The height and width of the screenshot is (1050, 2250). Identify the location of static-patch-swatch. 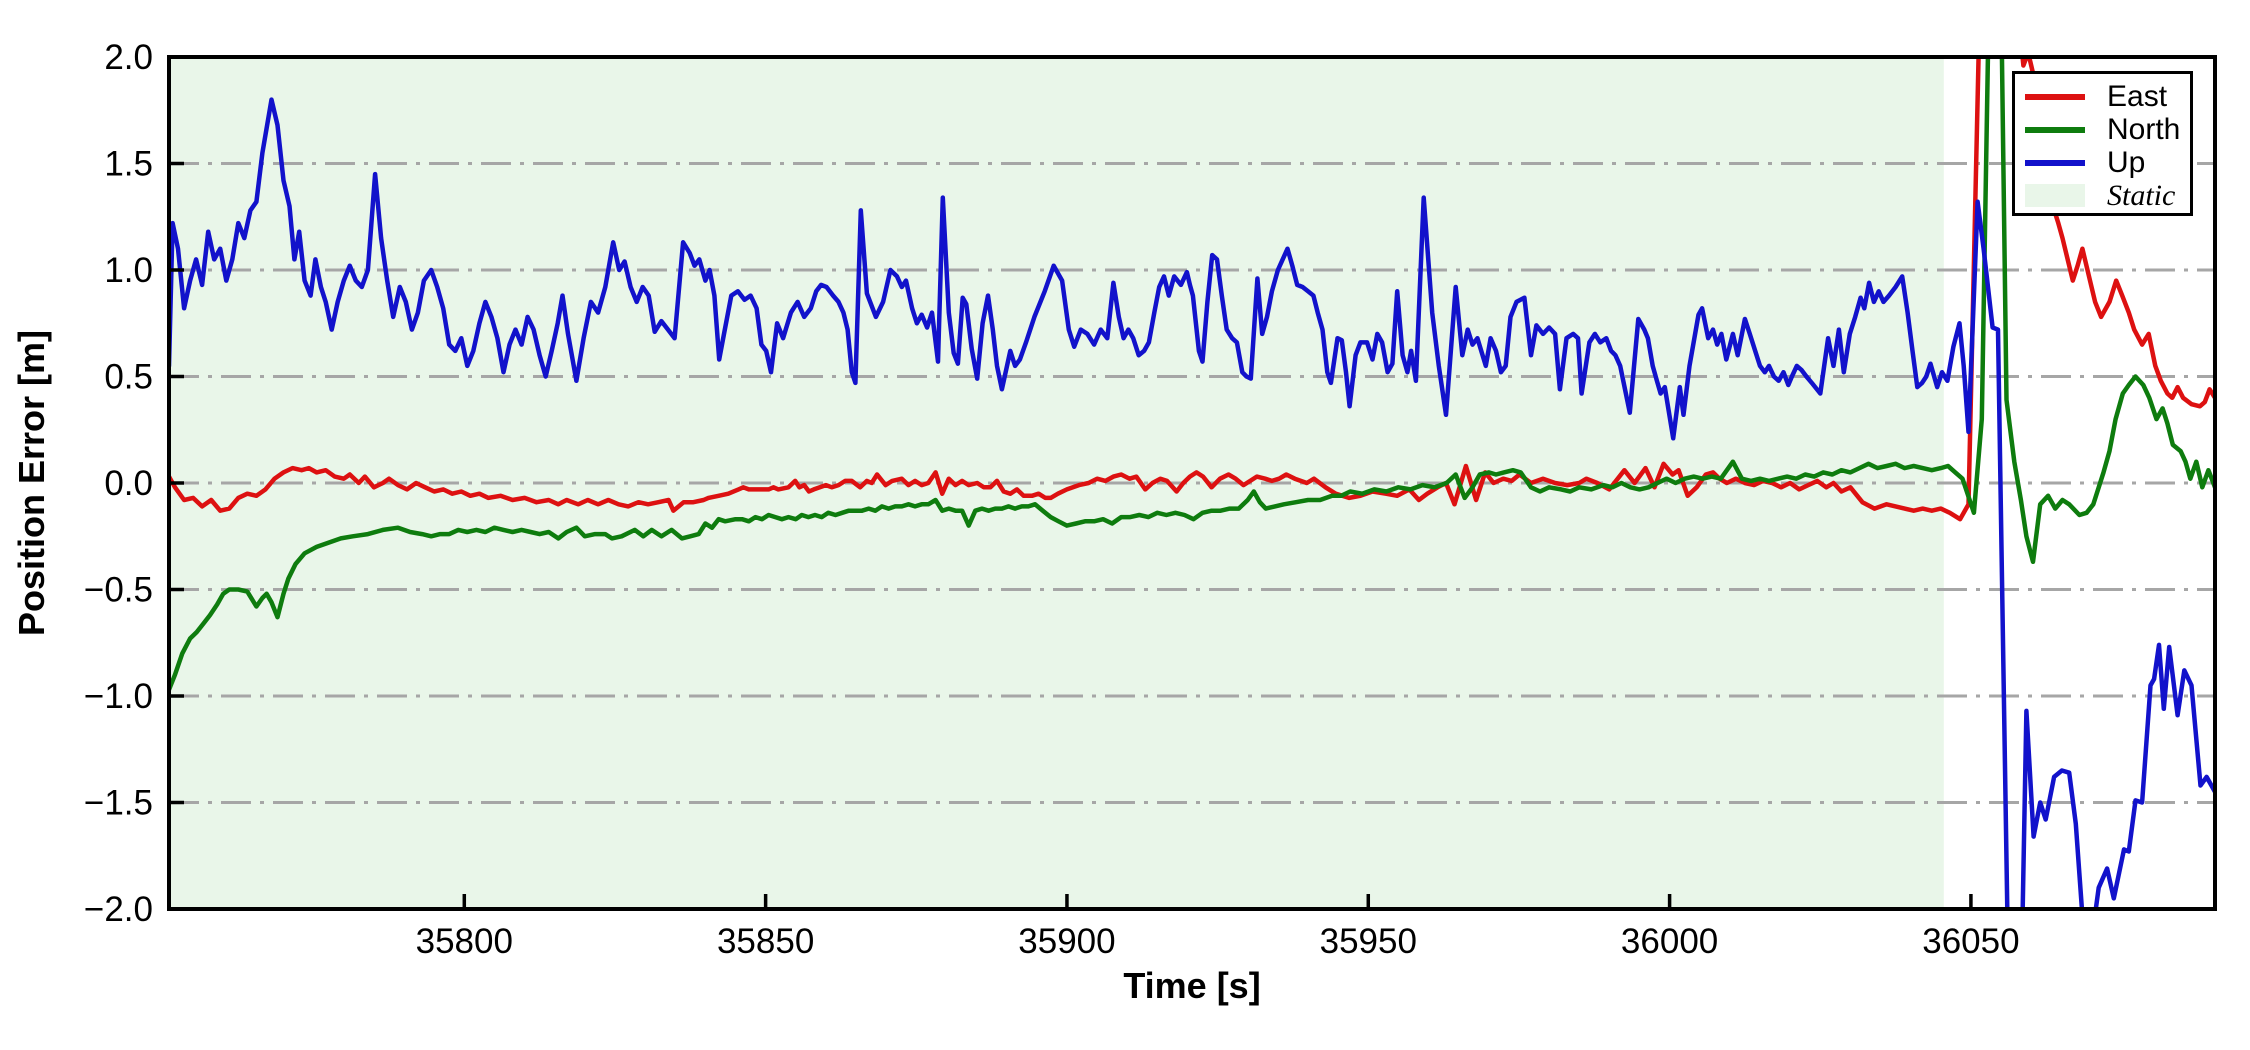
(2055, 195).